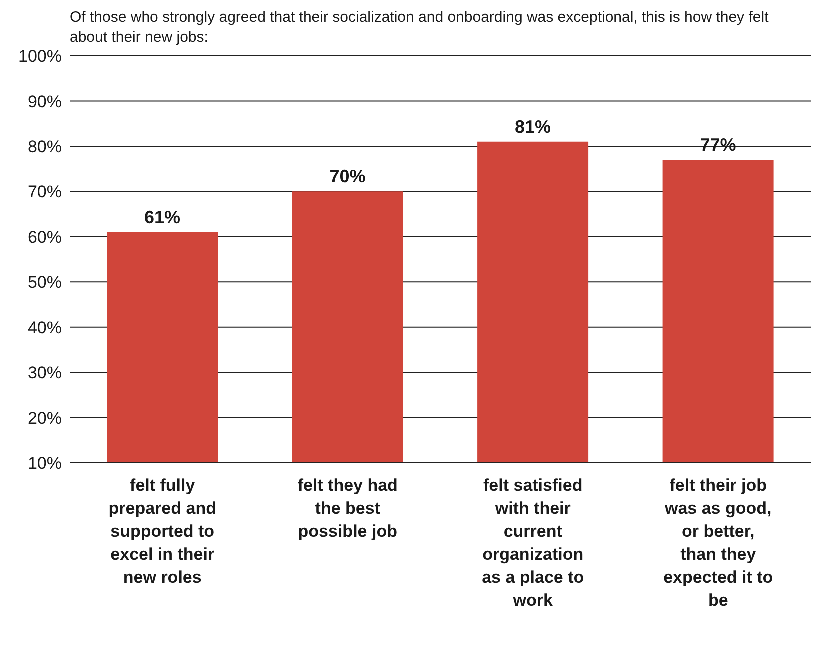 Image resolution: width=829 pixels, height=652 pixels. What do you see at coordinates (45, 237) in the screenshot?
I see `y-tick-label: 60%` at bounding box center [45, 237].